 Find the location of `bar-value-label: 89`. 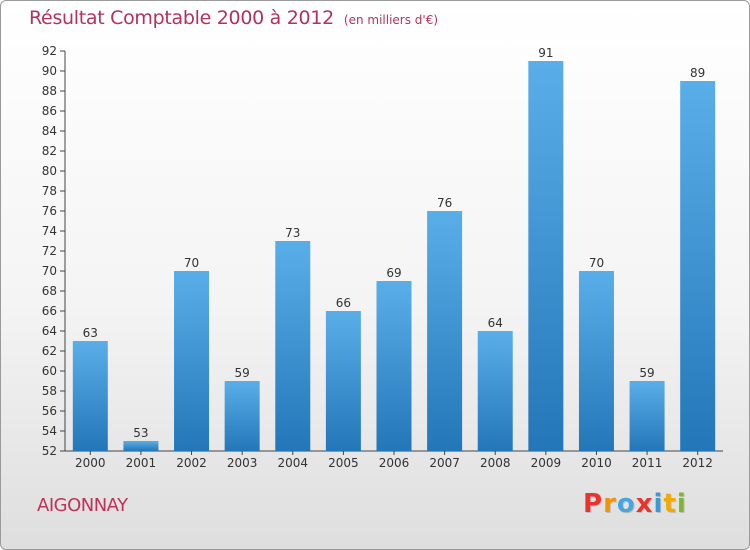

bar-value-label: 89 is located at coordinates (697, 73).